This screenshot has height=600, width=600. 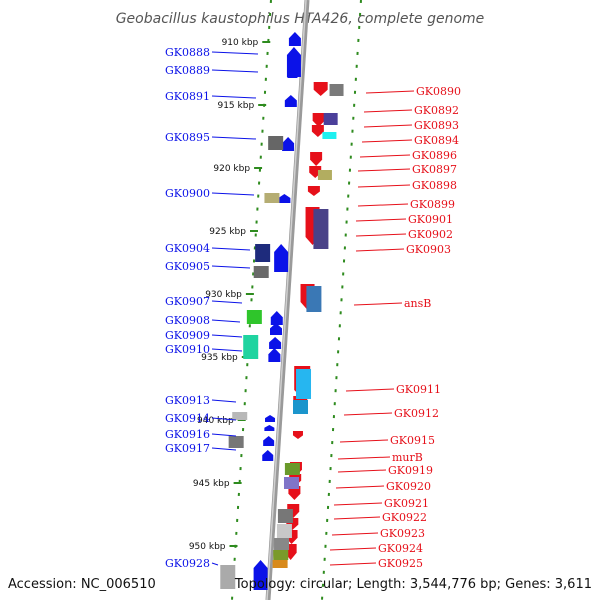 I want to click on gene-label-gk0888: GK0888, so click(x=187, y=52).